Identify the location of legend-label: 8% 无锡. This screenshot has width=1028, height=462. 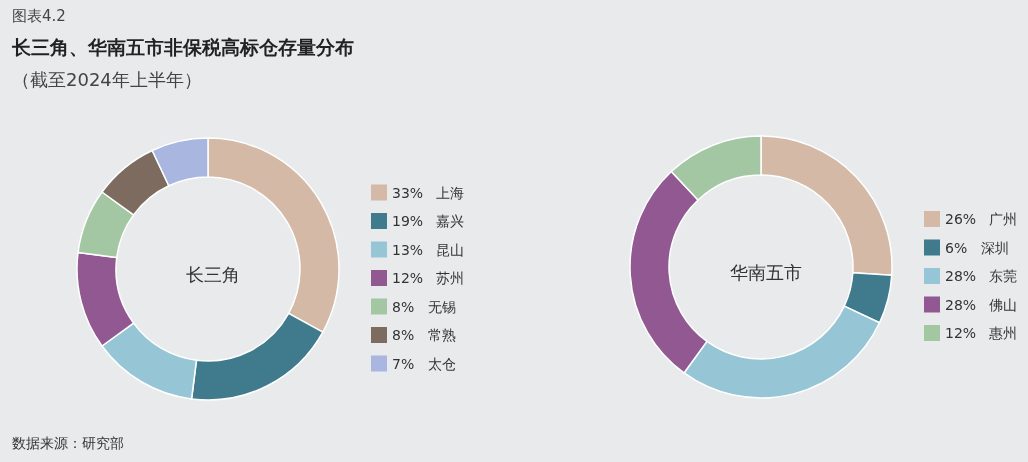
(424, 306).